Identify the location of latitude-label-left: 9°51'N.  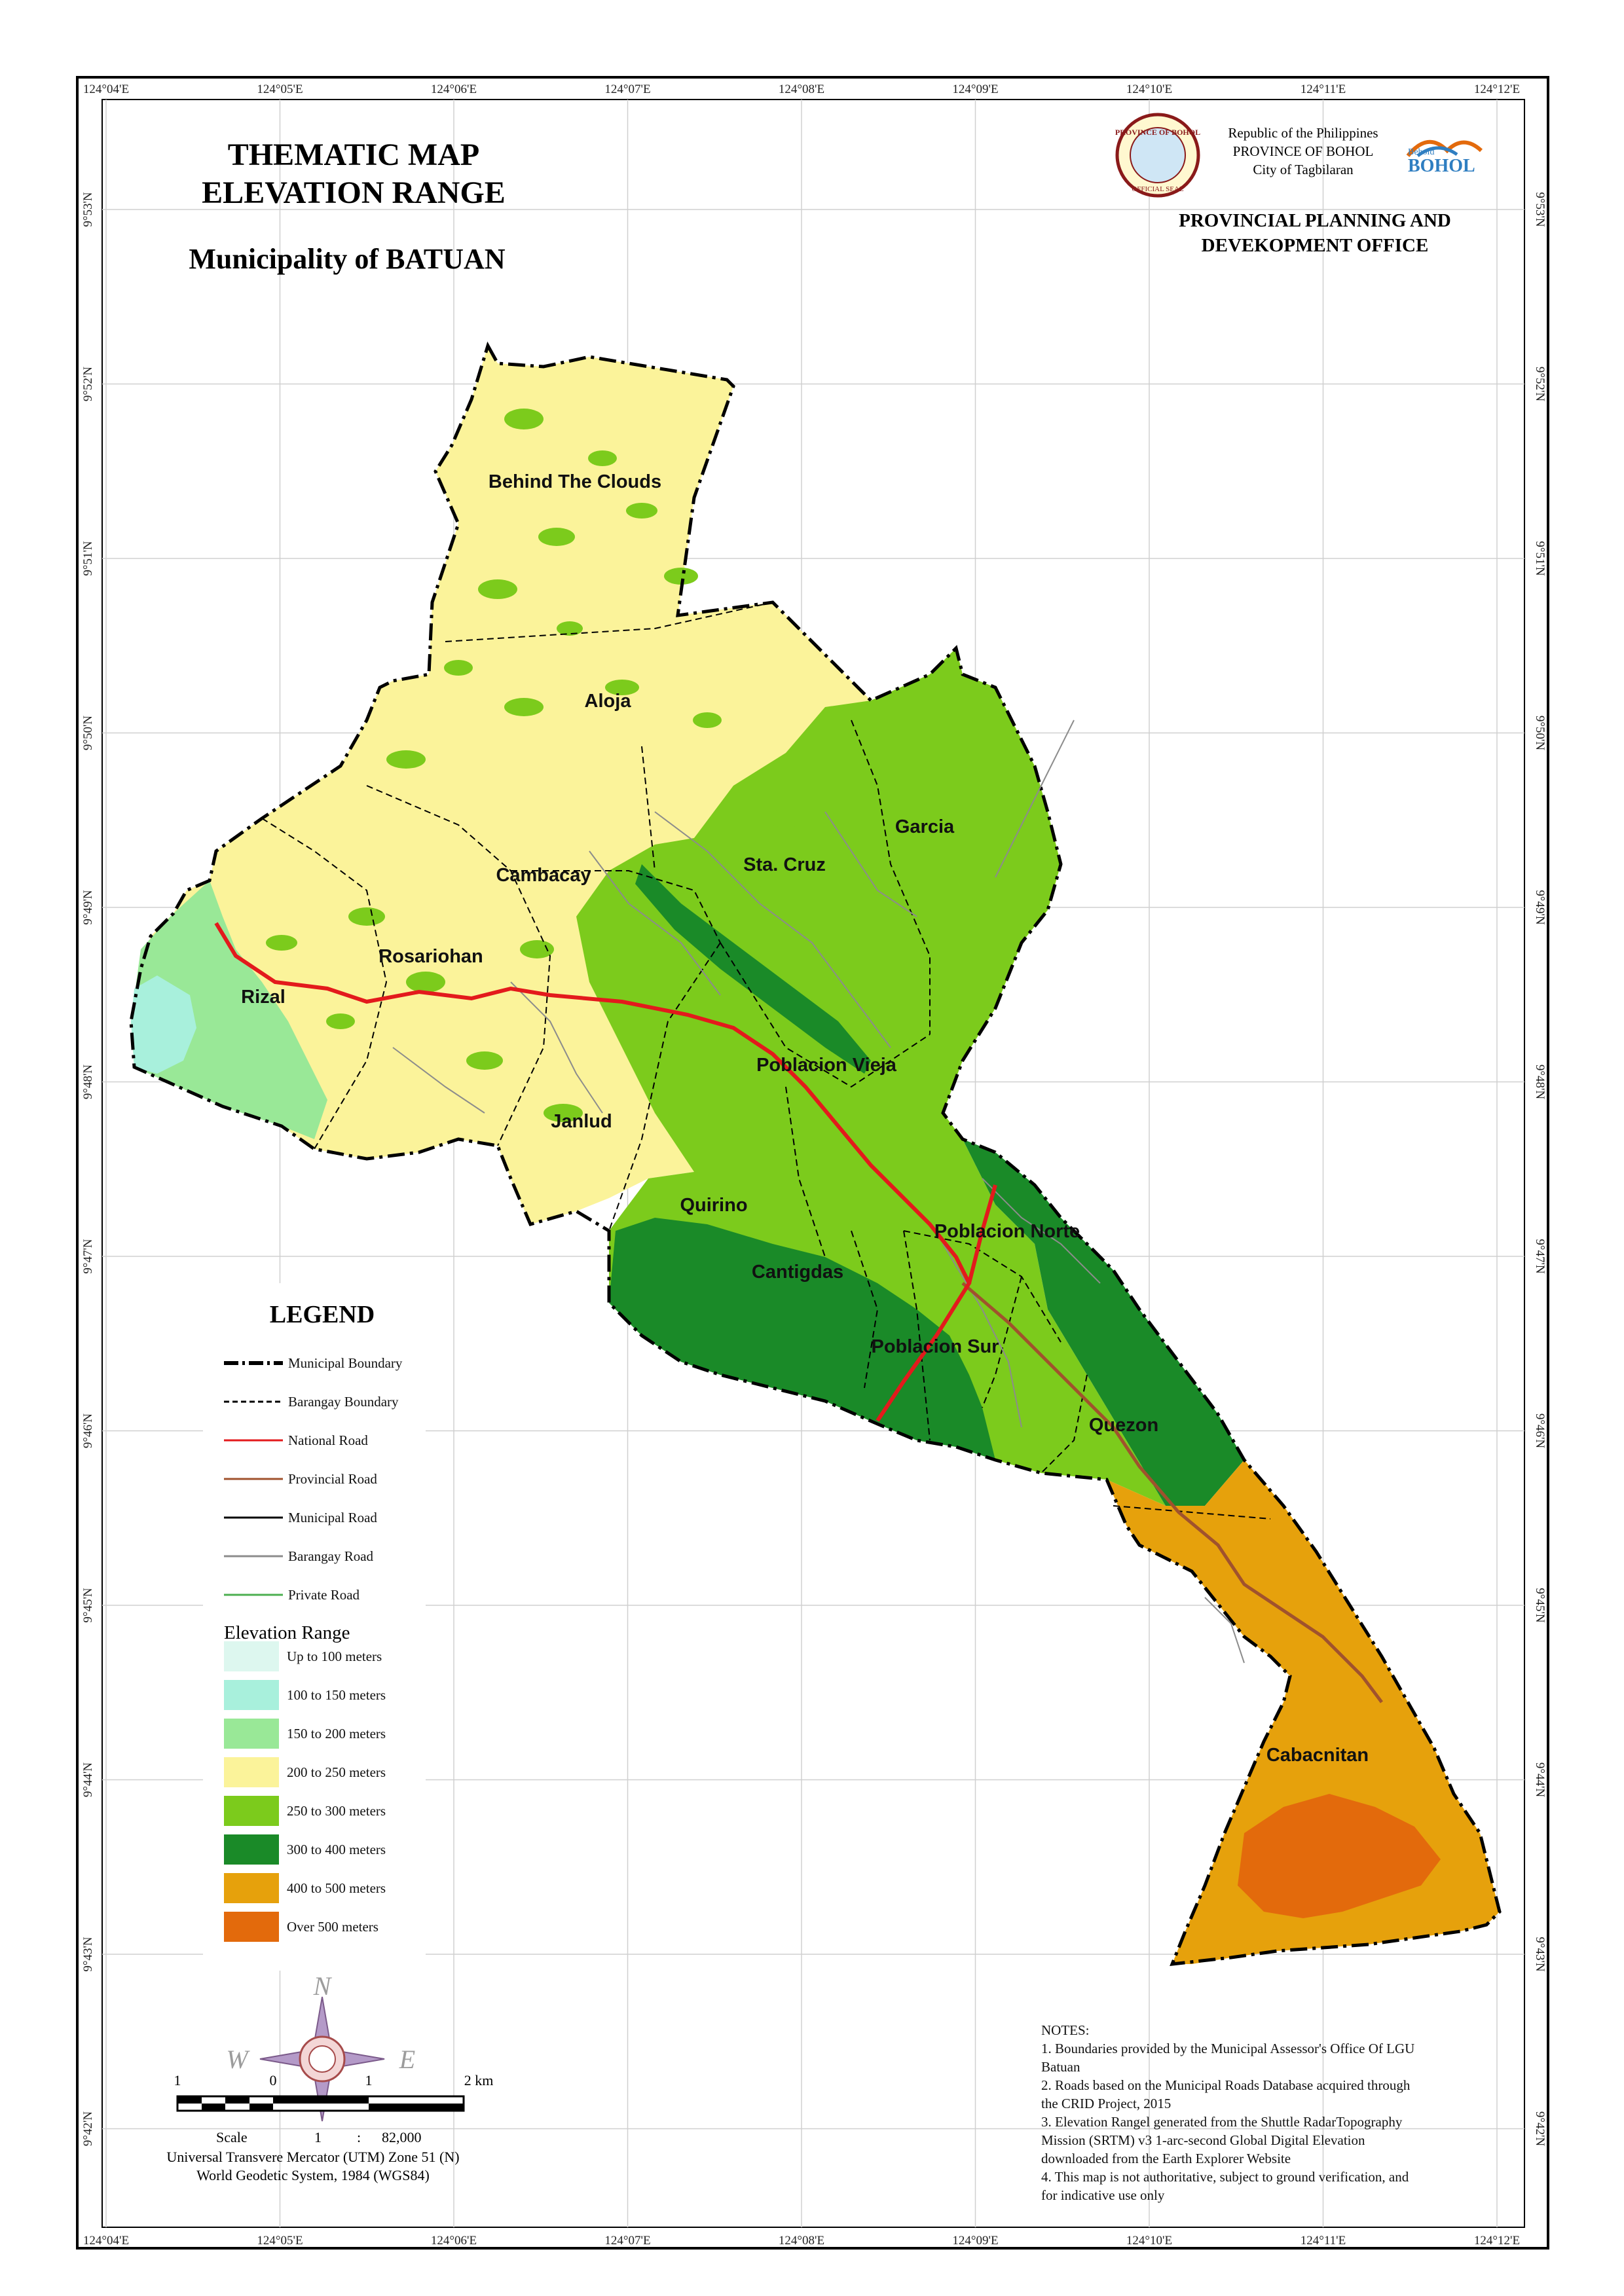
(88, 558).